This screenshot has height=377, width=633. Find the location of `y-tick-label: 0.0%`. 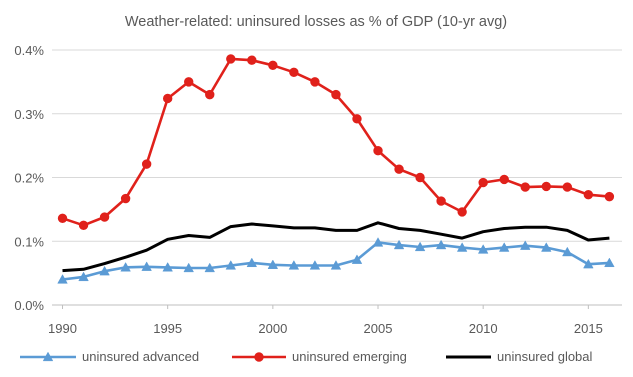

y-tick-label: 0.0% is located at coordinates (29, 305).